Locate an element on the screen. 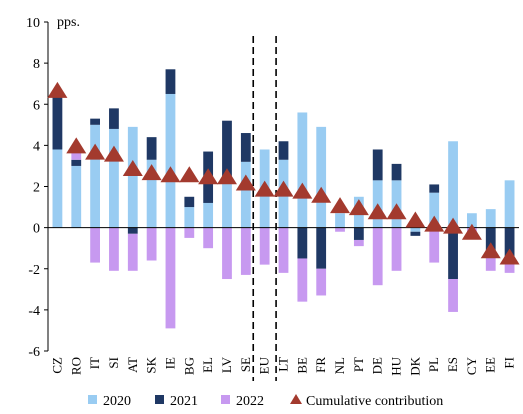  bar-2021-PL is located at coordinates (434, 188).